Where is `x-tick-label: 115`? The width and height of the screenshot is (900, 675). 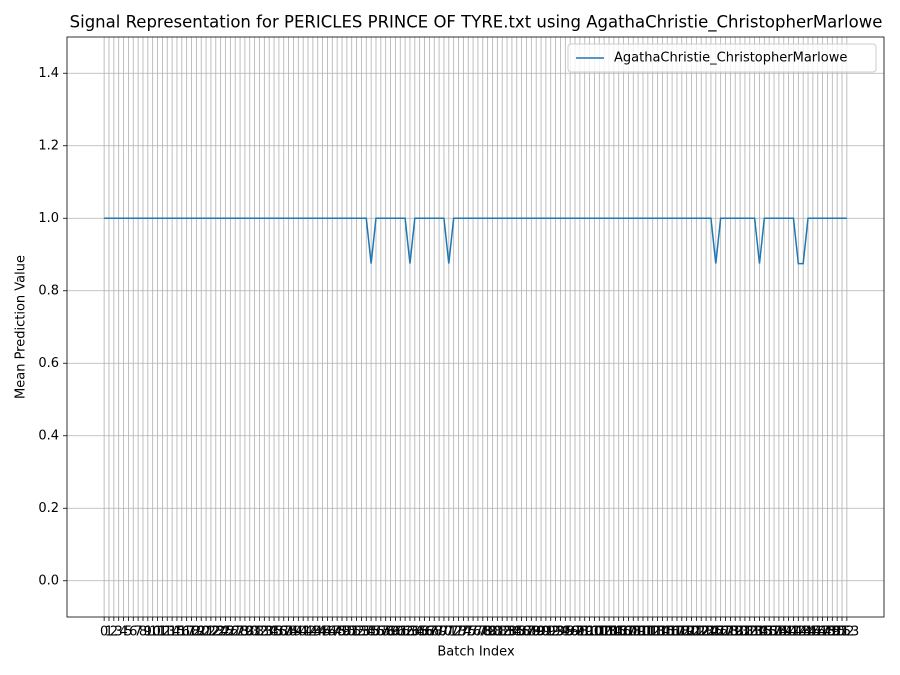
x-tick-label: 115 is located at coordinates (662, 632).